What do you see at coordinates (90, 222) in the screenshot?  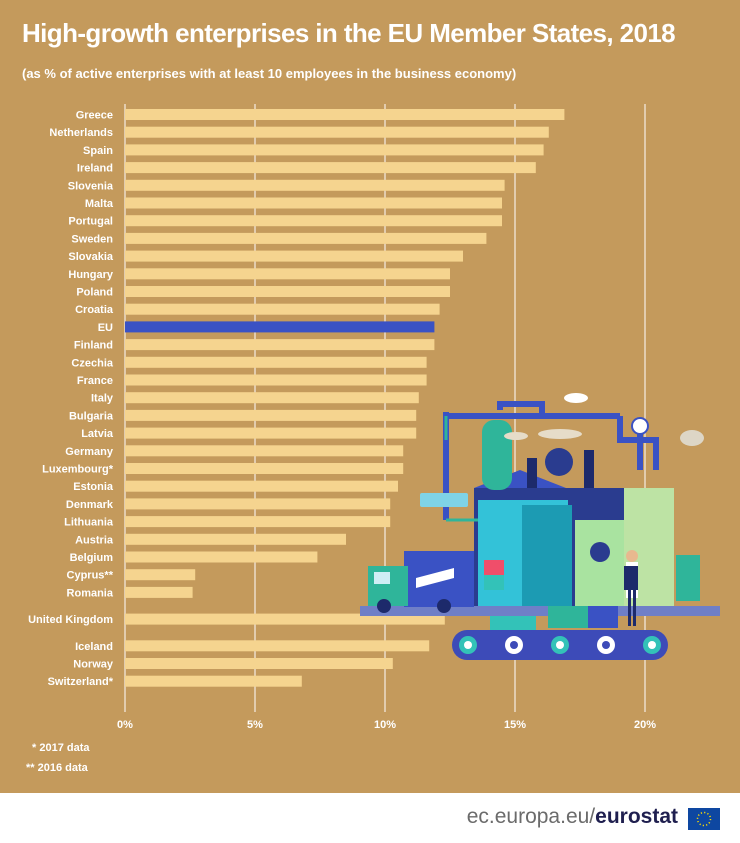 I see `category-label: Portugal` at bounding box center [90, 222].